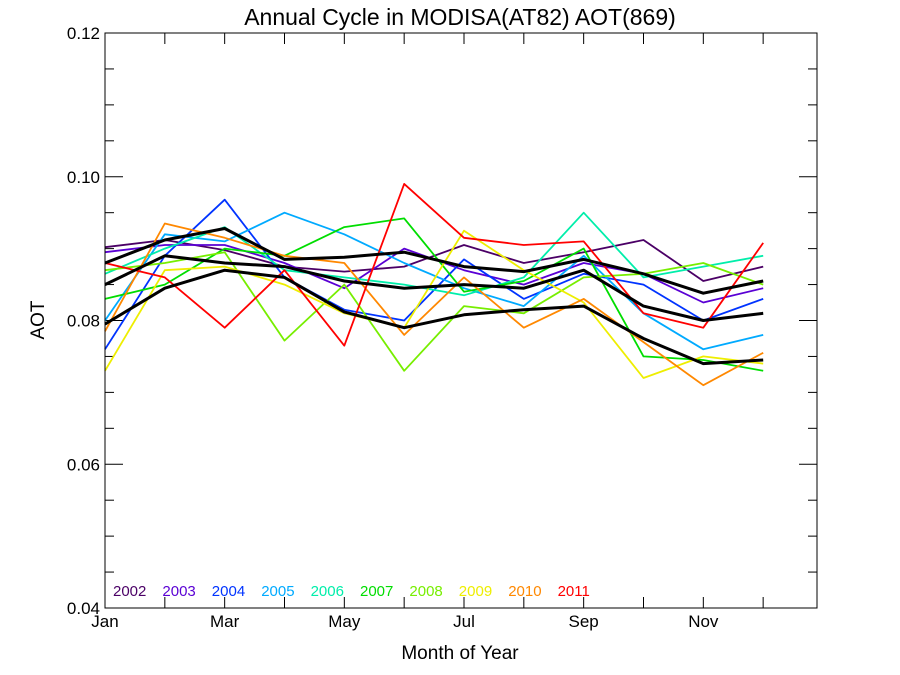 This screenshot has height=675, width=900. Describe the element at coordinates (277, 591) in the screenshot. I see `legend-entry-2005: 2005` at that location.